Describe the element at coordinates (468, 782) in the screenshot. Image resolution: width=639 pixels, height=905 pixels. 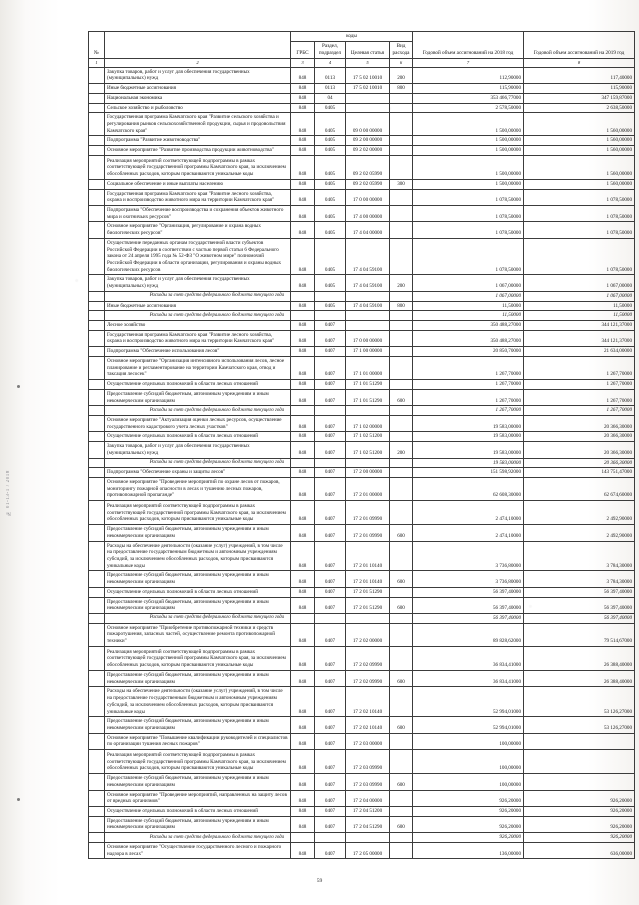
I see `row-amount-2018-cell: 100,00000` at that location.